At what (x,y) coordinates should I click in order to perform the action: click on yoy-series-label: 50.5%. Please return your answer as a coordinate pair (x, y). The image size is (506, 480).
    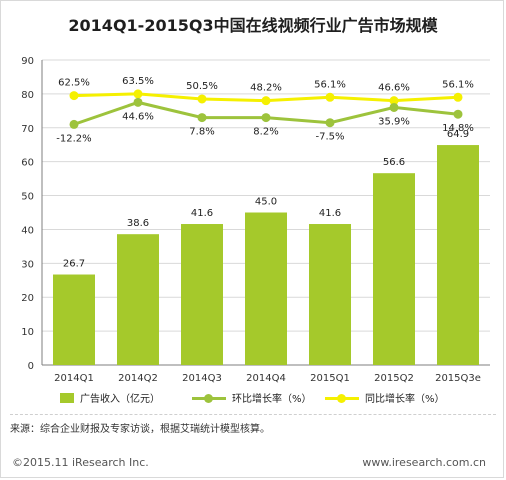
    Looking at the image, I should click on (202, 86).